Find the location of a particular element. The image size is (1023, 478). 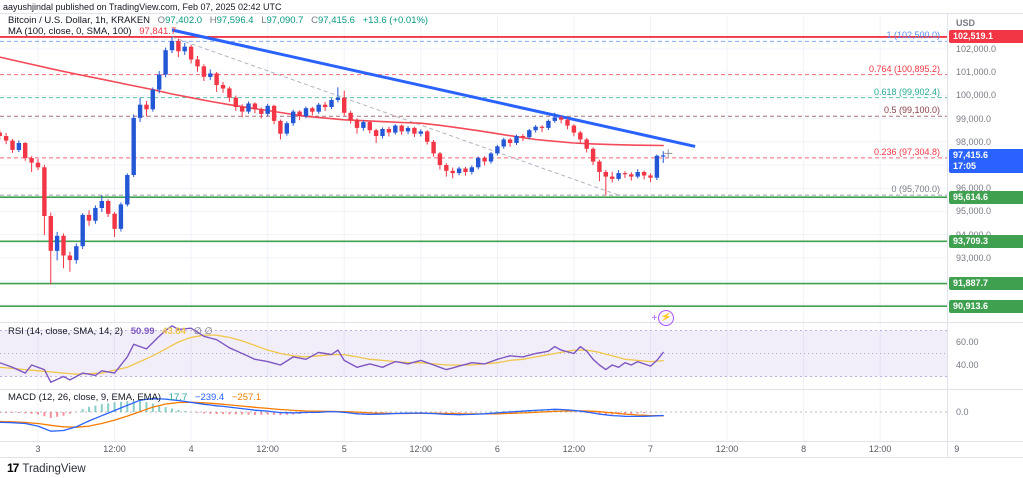

time-axis-label-3: 3 is located at coordinates (38, 449).